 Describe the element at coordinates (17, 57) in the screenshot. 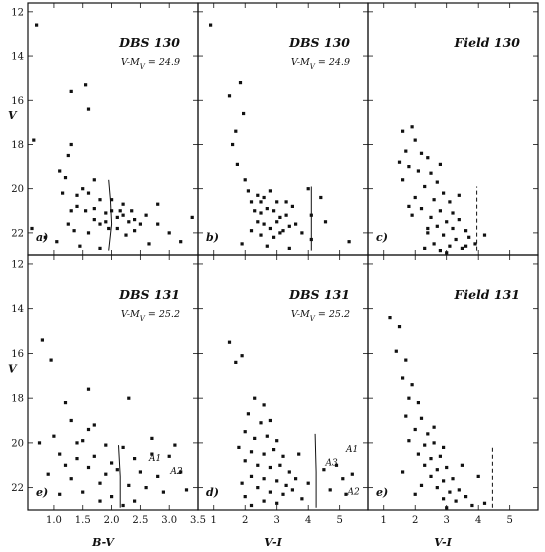

I see `y-tick-label: 14` at that location.